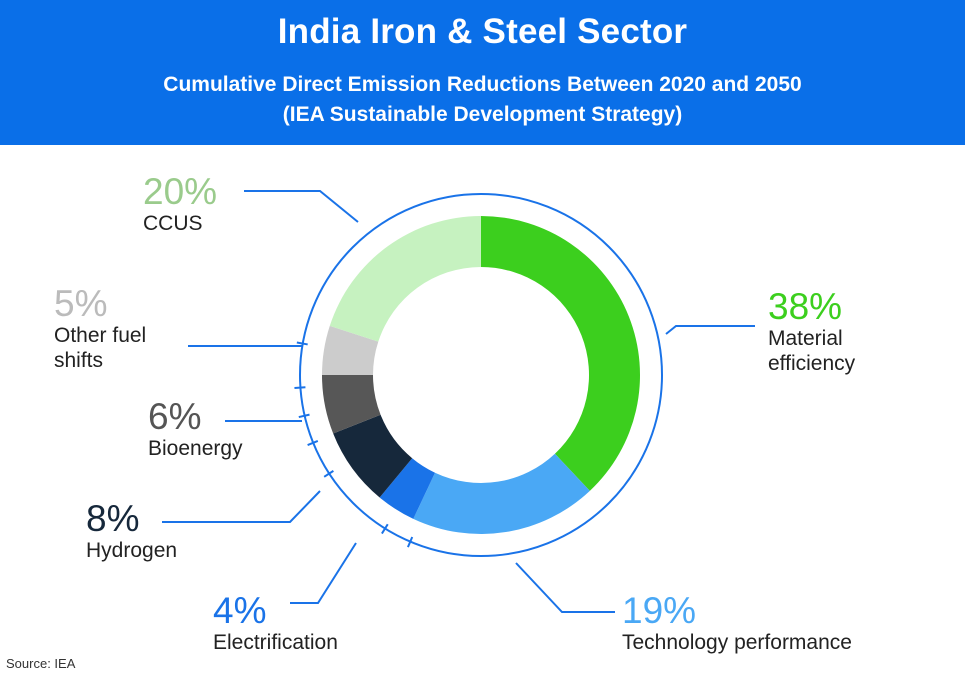 The width and height of the screenshot is (965, 681). Describe the element at coordinates (240, 610) in the screenshot. I see `pct-electrification: 4%` at that location.